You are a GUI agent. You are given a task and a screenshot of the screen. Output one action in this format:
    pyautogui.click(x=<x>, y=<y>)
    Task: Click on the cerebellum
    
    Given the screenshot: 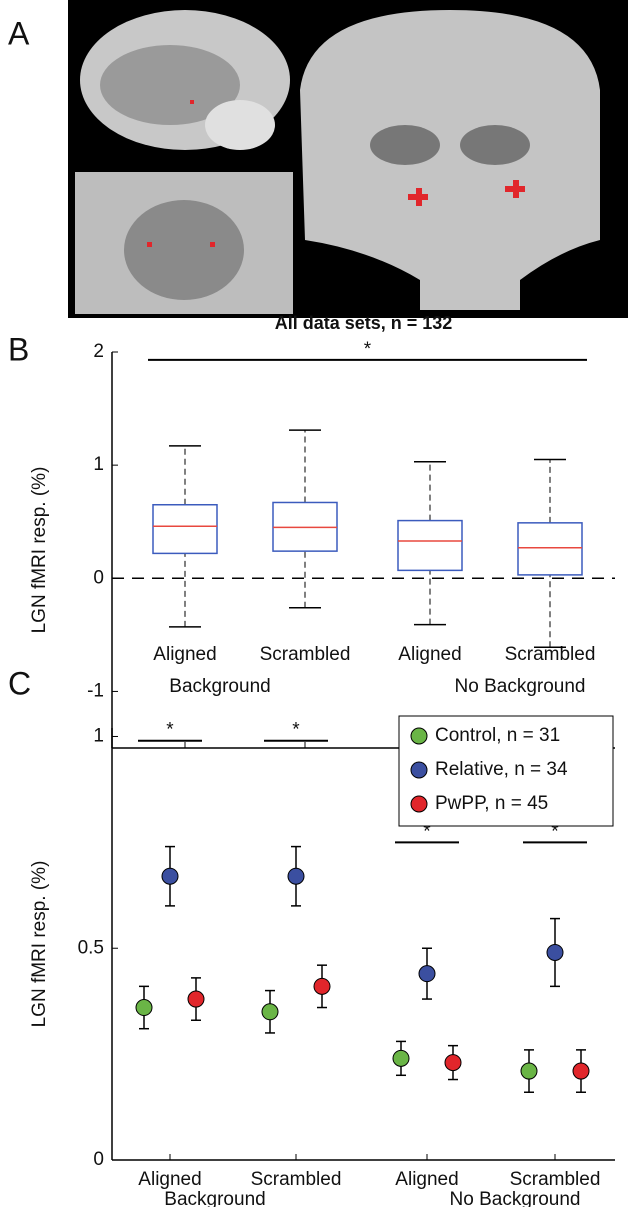 What is the action you would take?
    pyautogui.click(x=240, y=125)
    